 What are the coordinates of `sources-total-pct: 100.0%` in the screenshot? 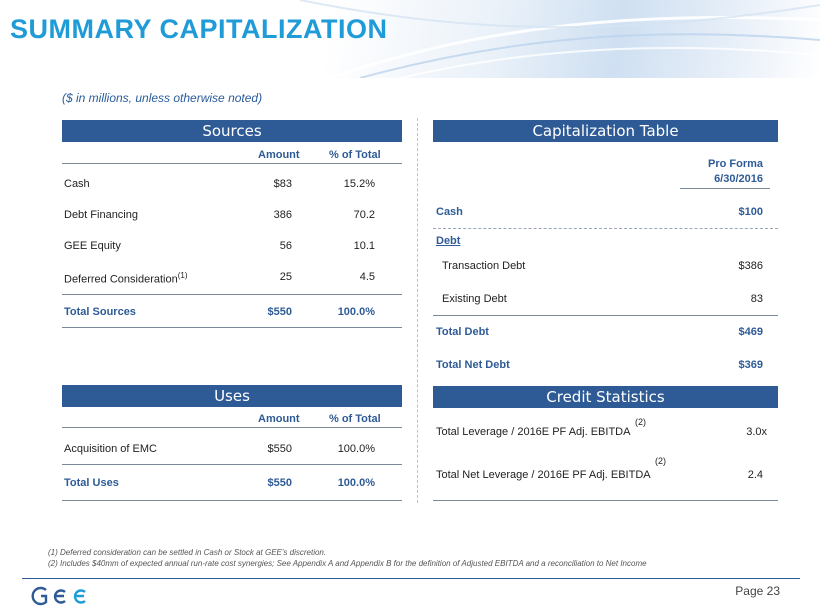 It's located at (356, 312).